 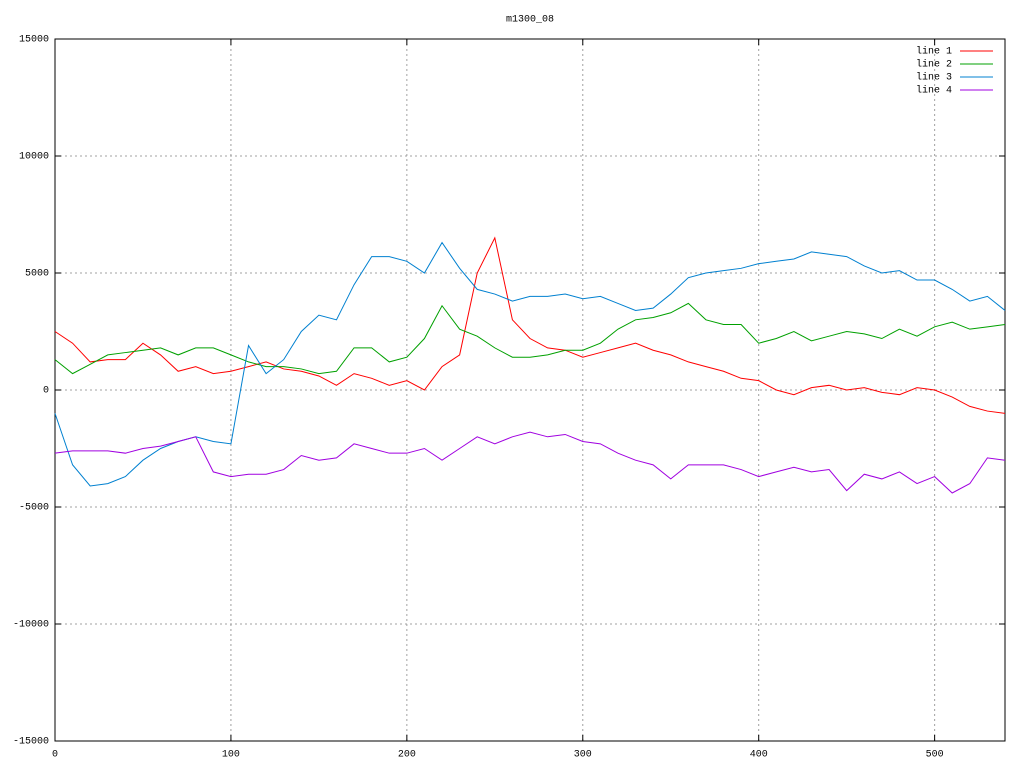 What do you see at coordinates (231, 755) in the screenshot?
I see `x-tick-label: 100` at bounding box center [231, 755].